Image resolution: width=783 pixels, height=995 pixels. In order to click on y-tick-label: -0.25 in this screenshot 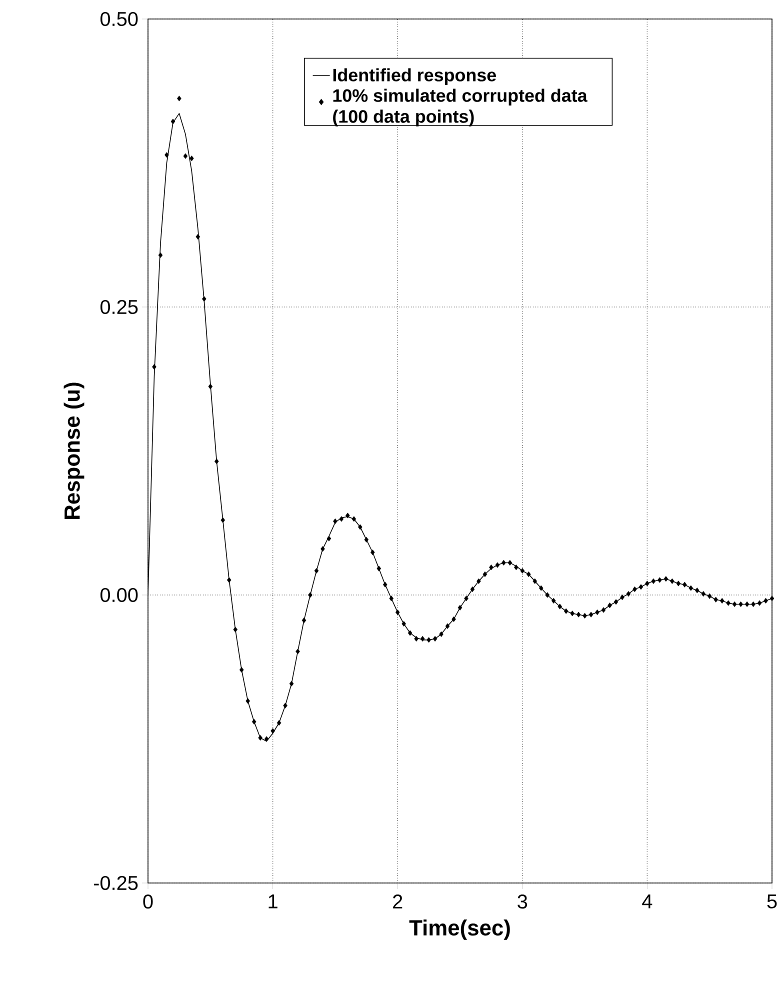, I will do `click(116, 883)`.